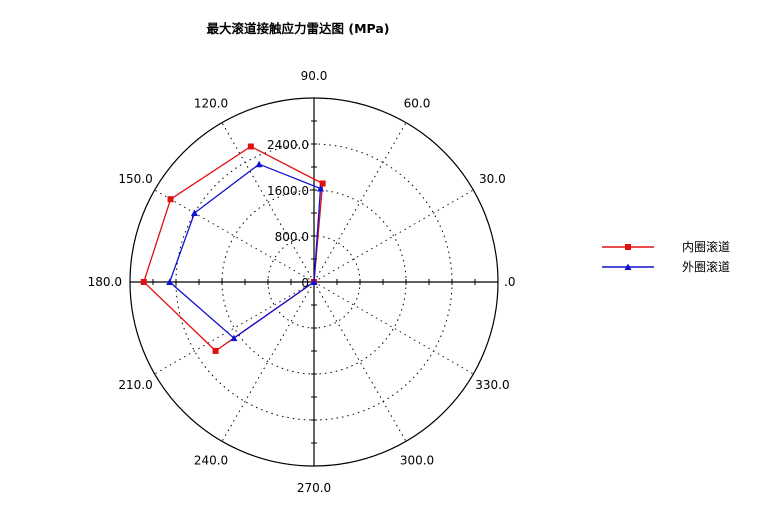 This screenshot has width=757, height=523. What do you see at coordinates (305, 283) in the screenshot?
I see `radial-tick-label: 0` at bounding box center [305, 283].